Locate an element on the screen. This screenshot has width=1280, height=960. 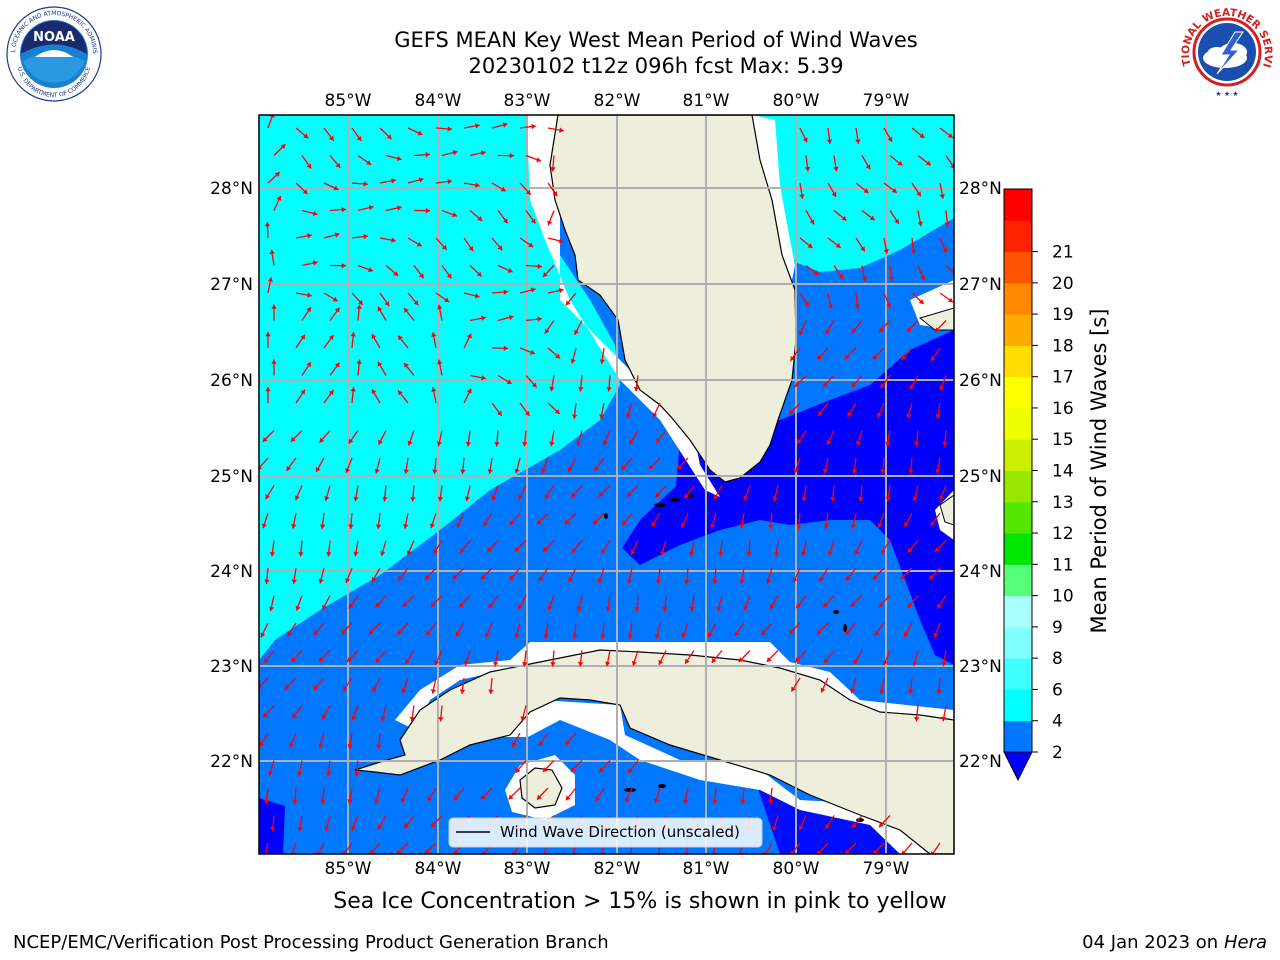
colorbar-tick-label: 14 is located at coordinates (1063, 472).